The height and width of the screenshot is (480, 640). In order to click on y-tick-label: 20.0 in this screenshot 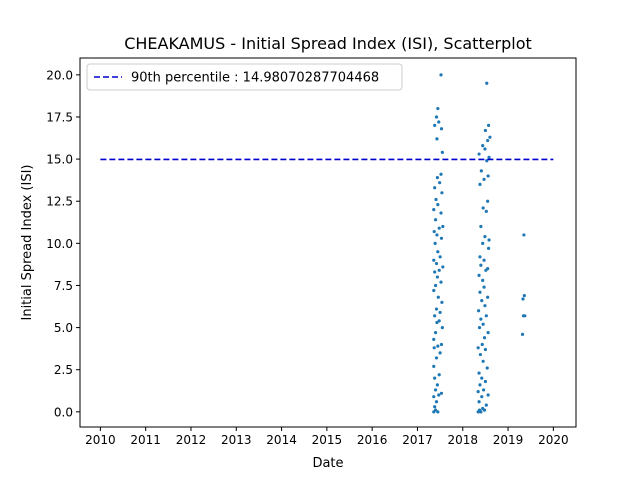, I will do `click(59, 75)`.